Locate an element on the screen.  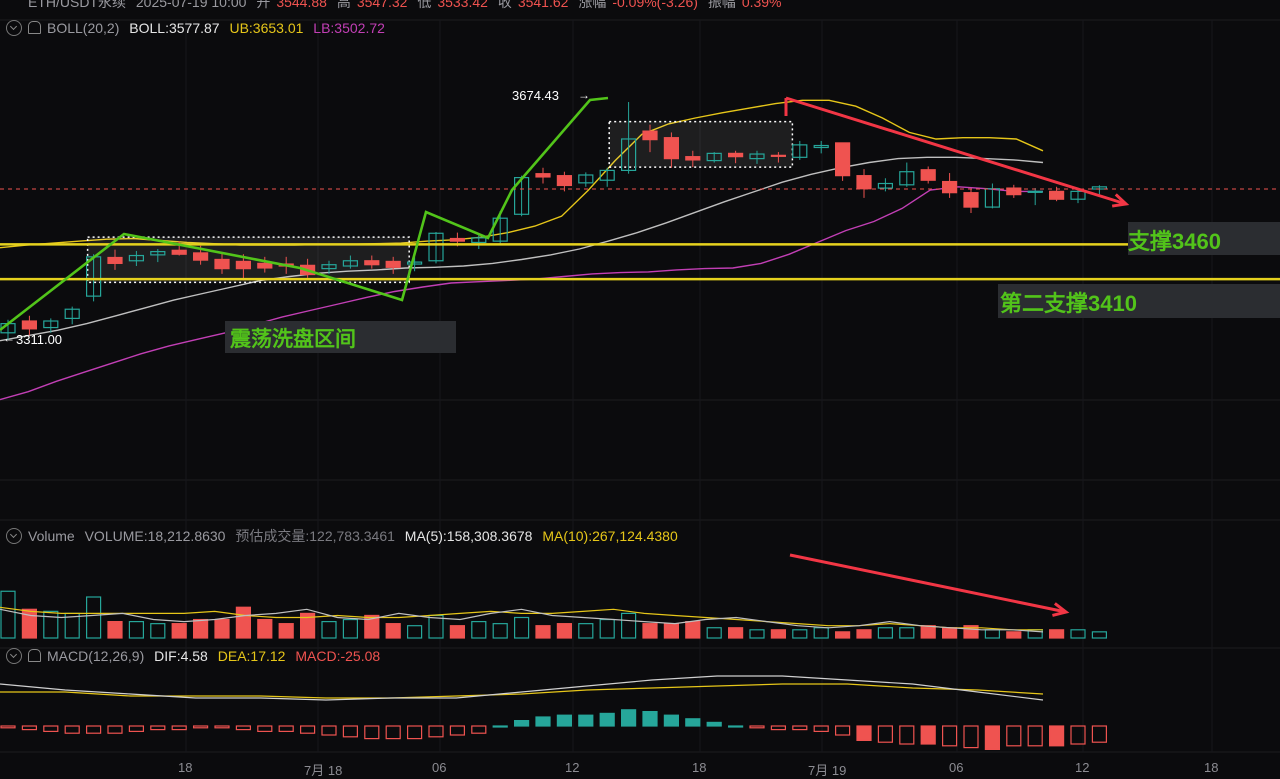
range-label-bg is located at coordinates (340, 337).